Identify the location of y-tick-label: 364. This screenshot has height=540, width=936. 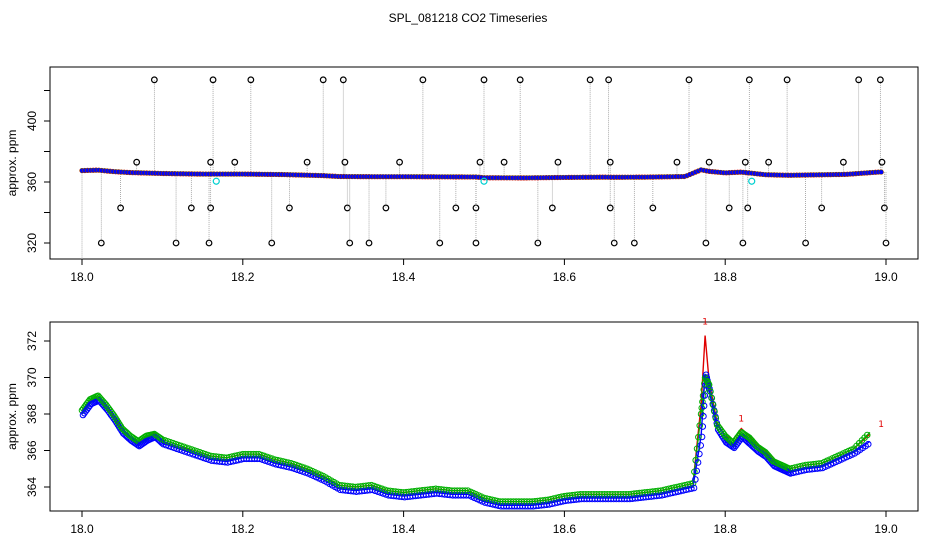
(32, 487).